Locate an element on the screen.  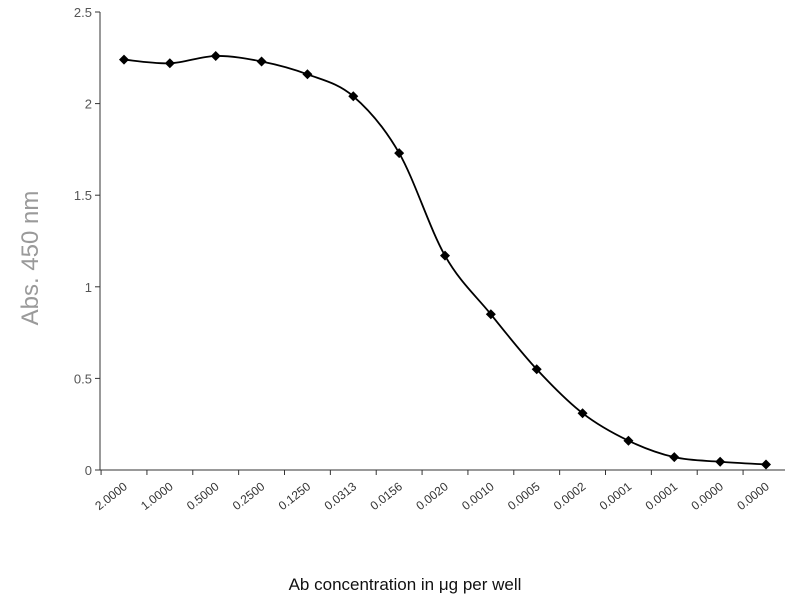
y-tick-label: 1.5 is located at coordinates (83, 195).